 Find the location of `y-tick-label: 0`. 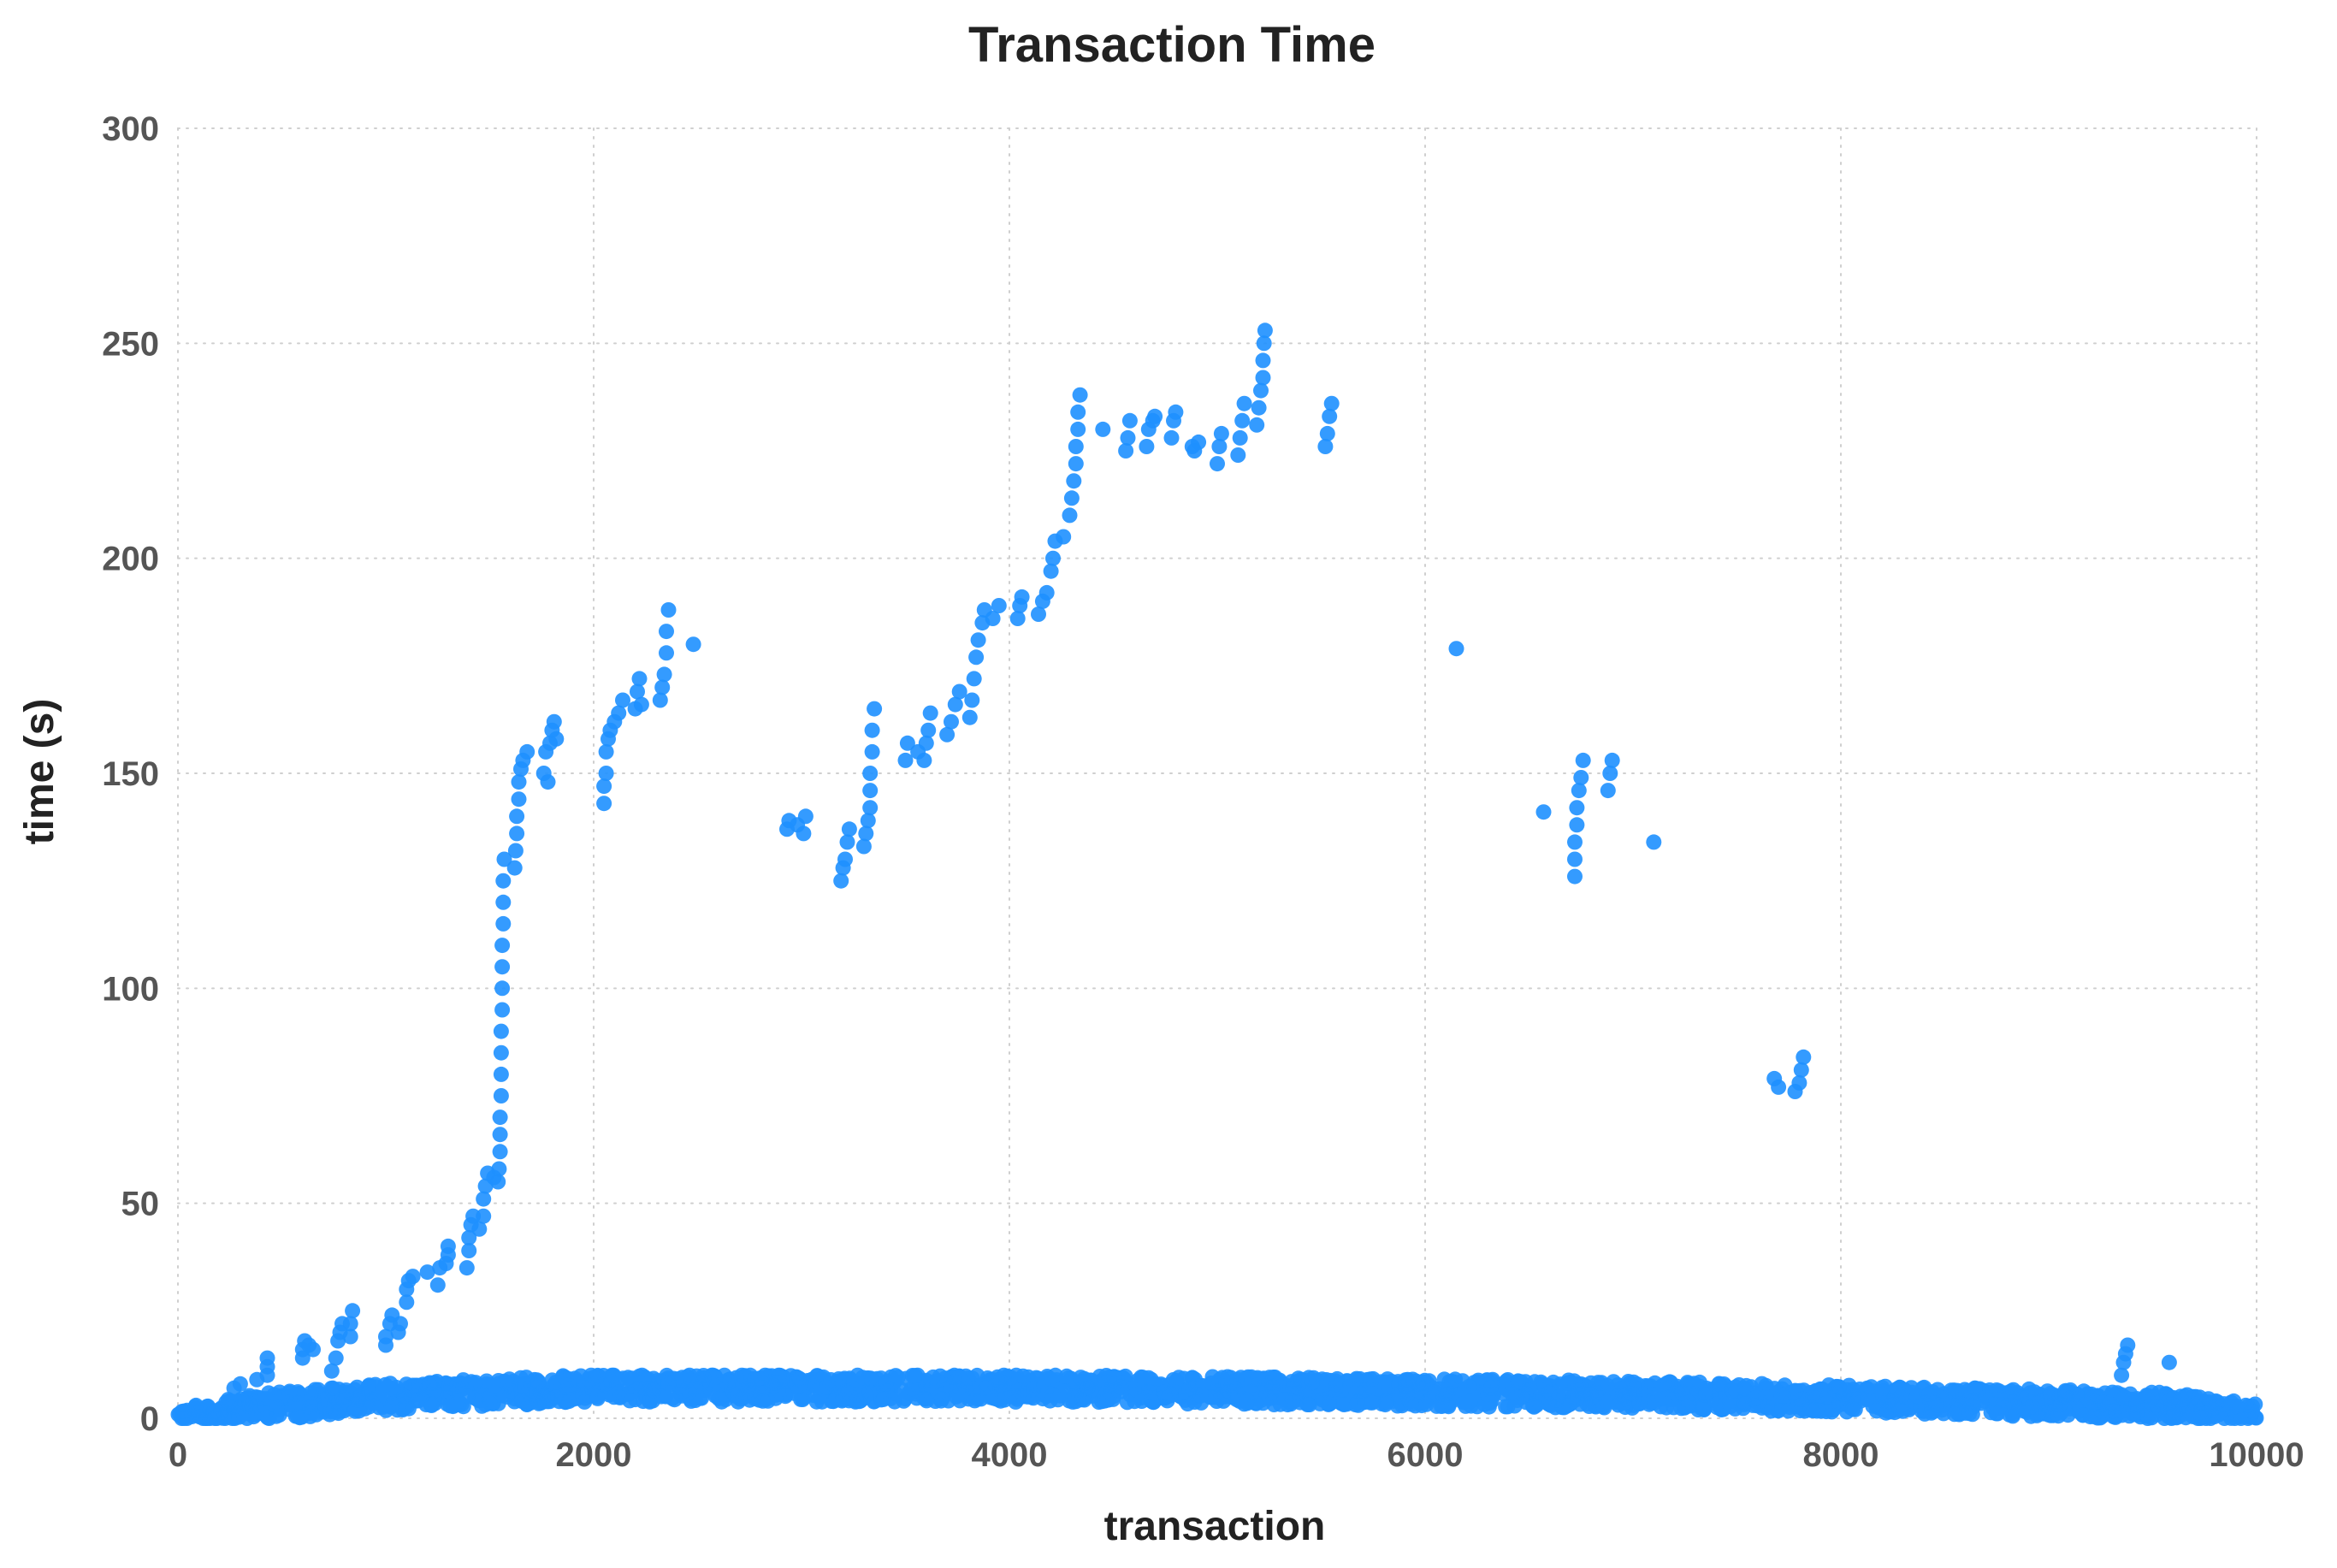

y-tick-label: 0 is located at coordinates (150, 1419).